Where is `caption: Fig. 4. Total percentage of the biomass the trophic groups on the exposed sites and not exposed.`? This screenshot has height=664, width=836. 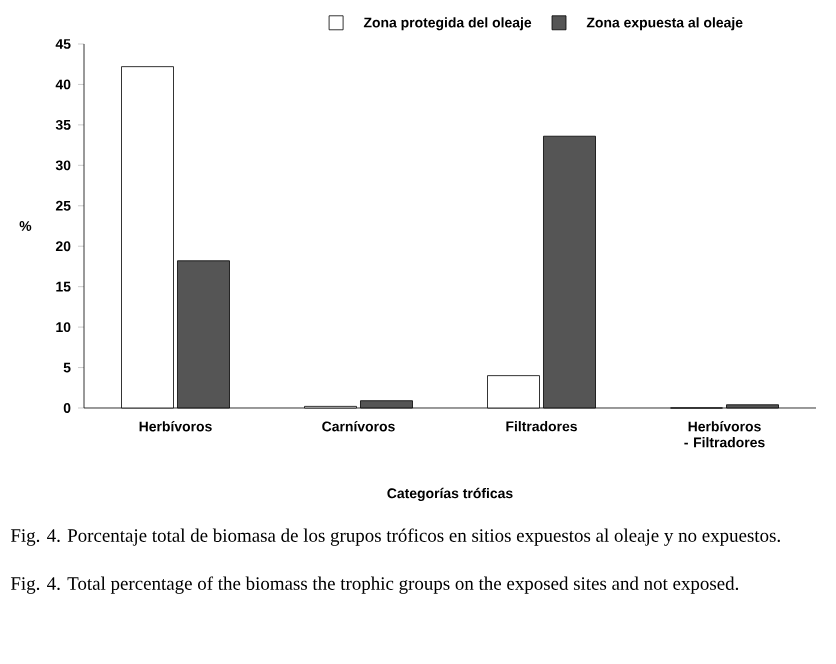
caption: Fig. 4. Total percentage of the biomass the trophic groups on the exposed sites and not exposed. is located at coordinates (374, 585).